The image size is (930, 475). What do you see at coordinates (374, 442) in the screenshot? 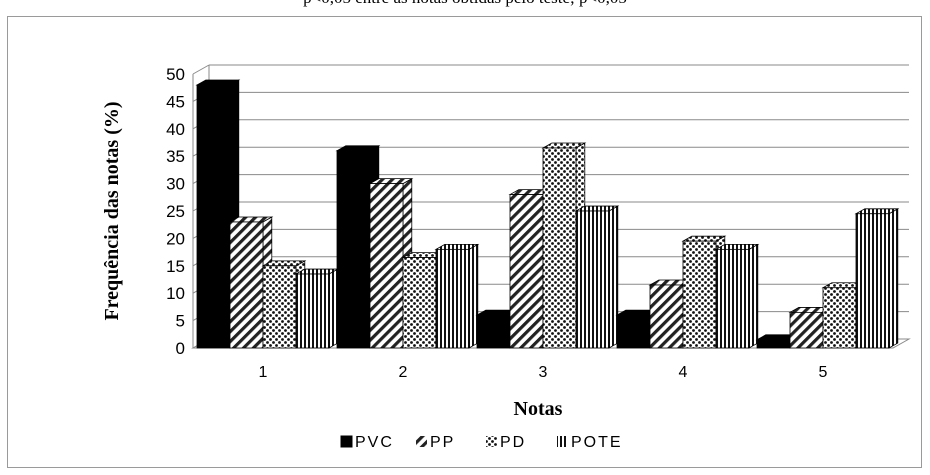
I see `legend-label: PVC` at bounding box center [374, 442].